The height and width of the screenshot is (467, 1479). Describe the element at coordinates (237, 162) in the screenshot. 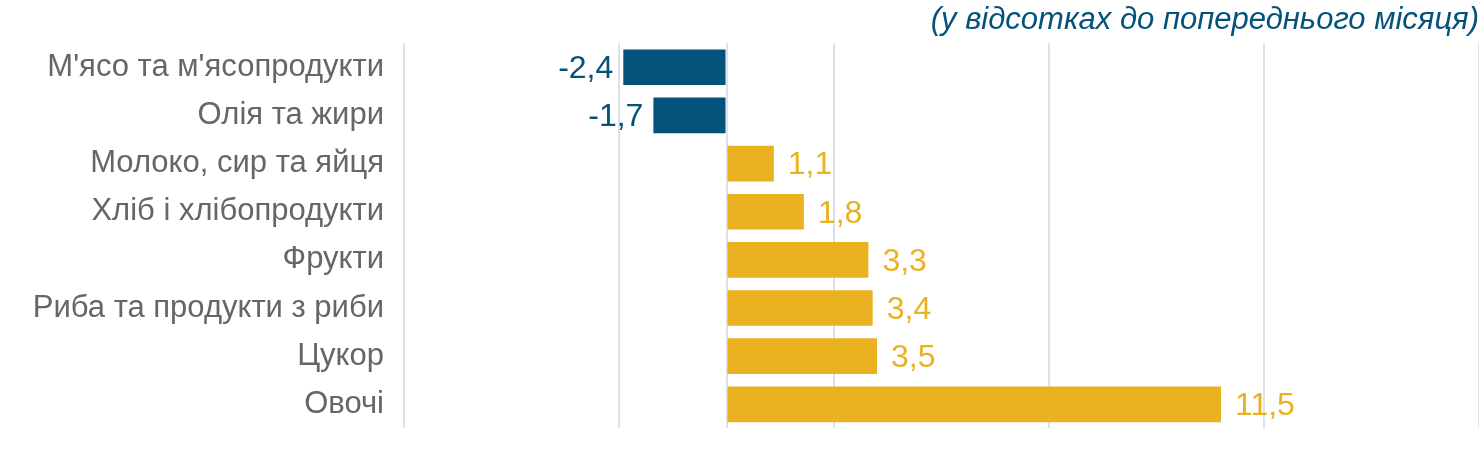

I see `y-tick-label: Молоко, сир та яйця` at that location.